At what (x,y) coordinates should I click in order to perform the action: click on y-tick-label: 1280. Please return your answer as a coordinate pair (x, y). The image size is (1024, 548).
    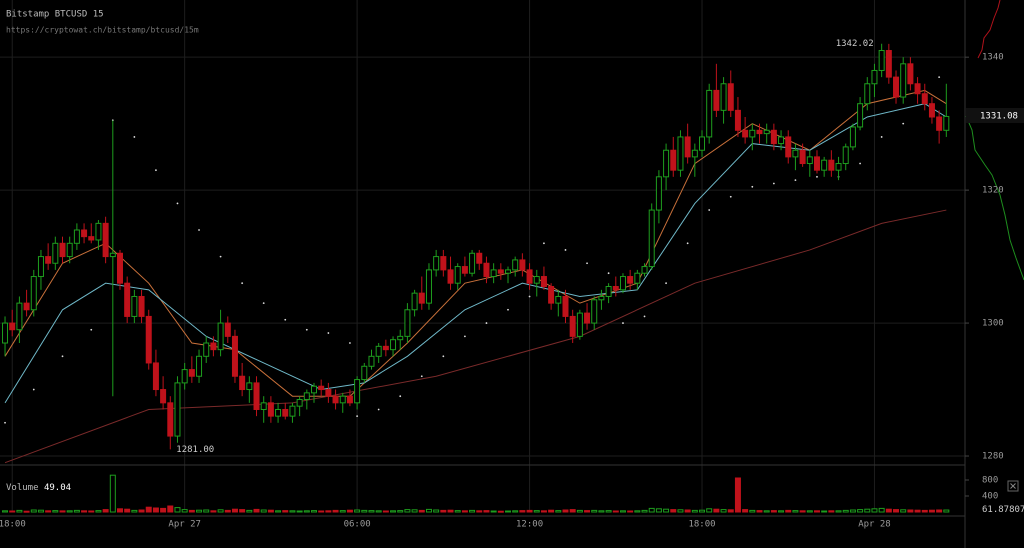
    Looking at the image, I should click on (993, 457).